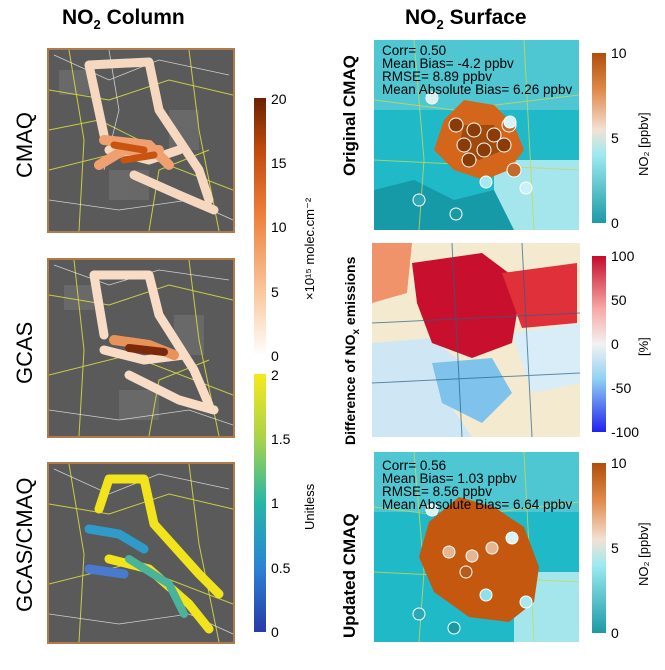 The height and width of the screenshot is (670, 665). I want to click on stats-updated-mab: Mean Absolute Bias= 6.64 ppbv, so click(477, 504).